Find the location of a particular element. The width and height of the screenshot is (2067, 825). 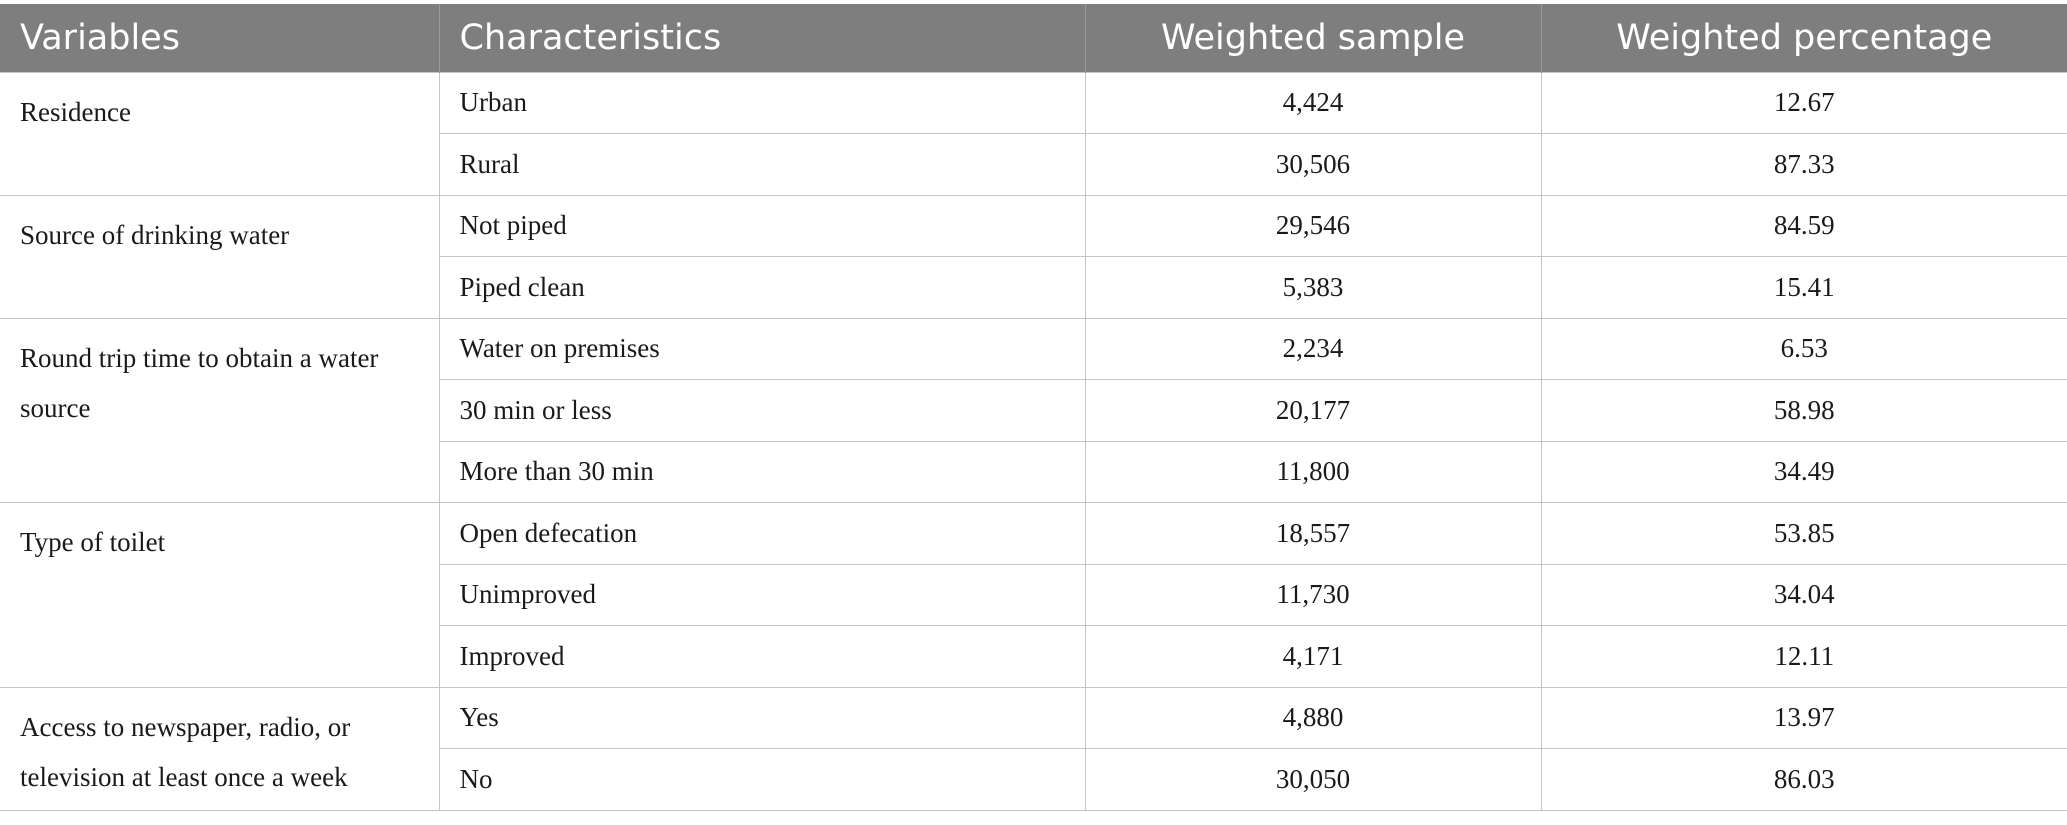

sample-cell: 30,050 is located at coordinates (1313, 779).